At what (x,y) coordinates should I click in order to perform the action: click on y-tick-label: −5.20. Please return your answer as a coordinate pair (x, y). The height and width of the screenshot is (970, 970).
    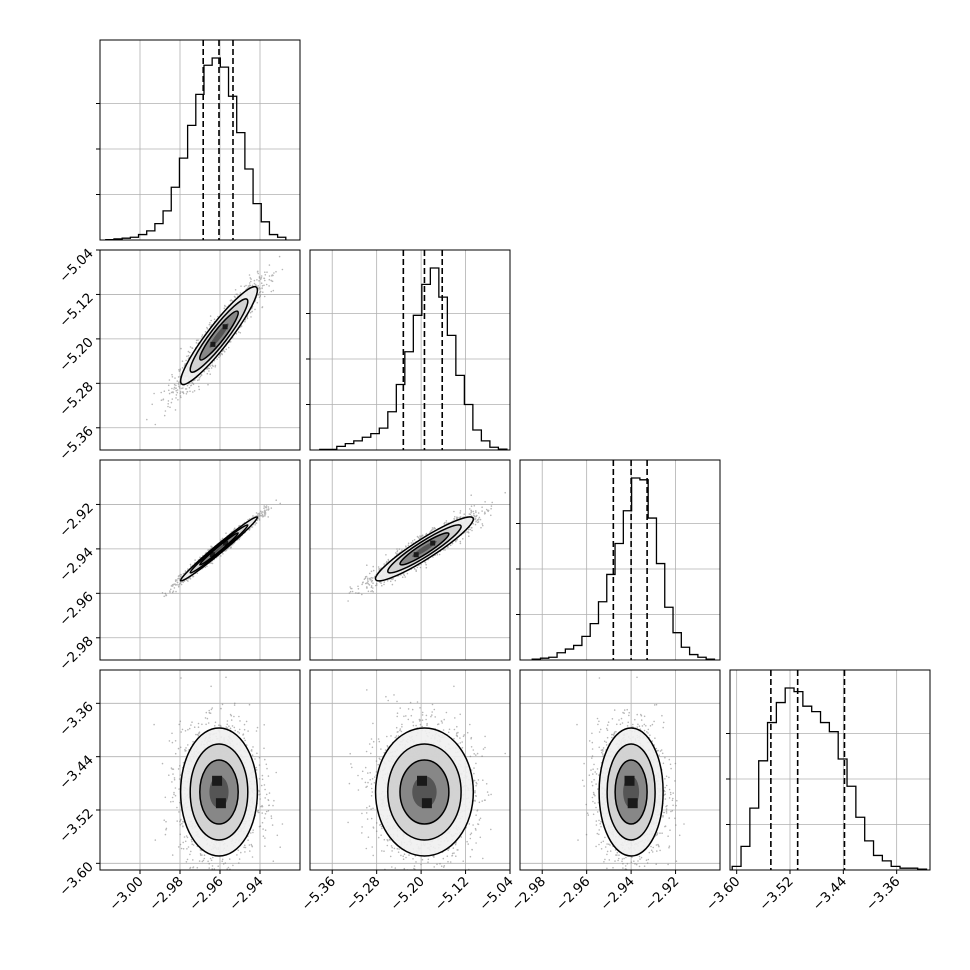
    Looking at the image, I should click on (76, 354).